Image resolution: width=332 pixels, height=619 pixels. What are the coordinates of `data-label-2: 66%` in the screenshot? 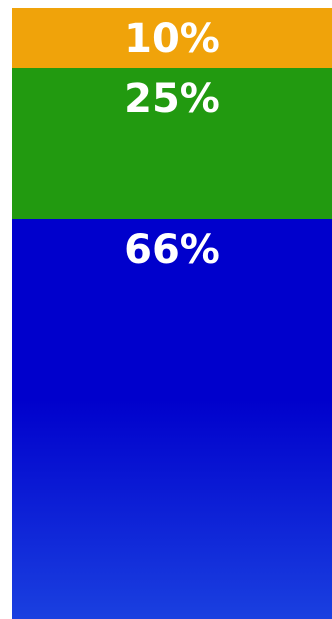 It's located at (172, 250).